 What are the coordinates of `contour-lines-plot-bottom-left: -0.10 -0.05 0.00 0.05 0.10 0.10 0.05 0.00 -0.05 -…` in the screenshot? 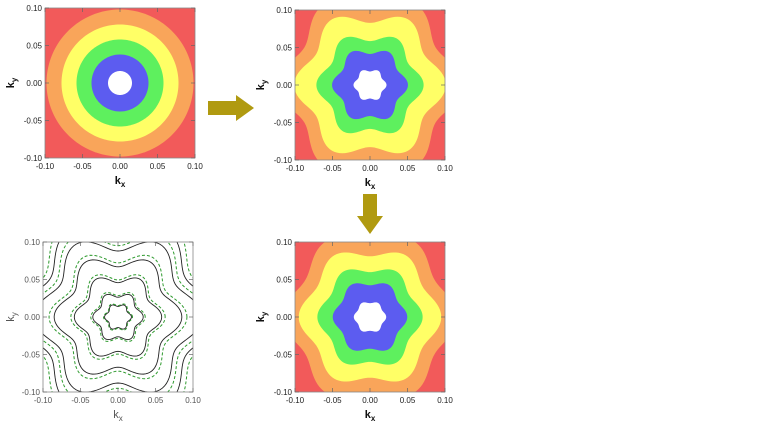 It's located at (102, 331).